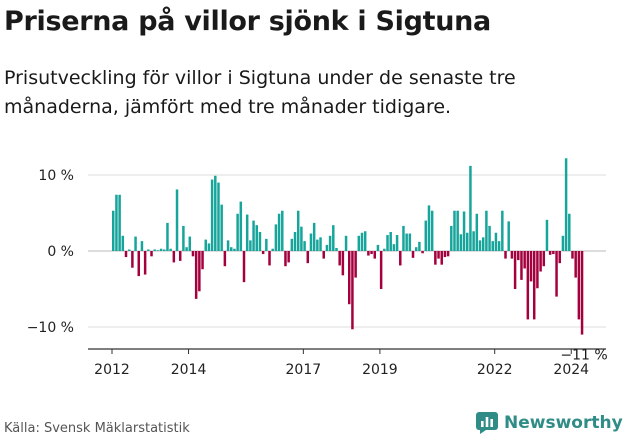 Image resolution: width=631 pixels, height=439 pixels. I want to click on x-tick-label: 2012, so click(112, 370).